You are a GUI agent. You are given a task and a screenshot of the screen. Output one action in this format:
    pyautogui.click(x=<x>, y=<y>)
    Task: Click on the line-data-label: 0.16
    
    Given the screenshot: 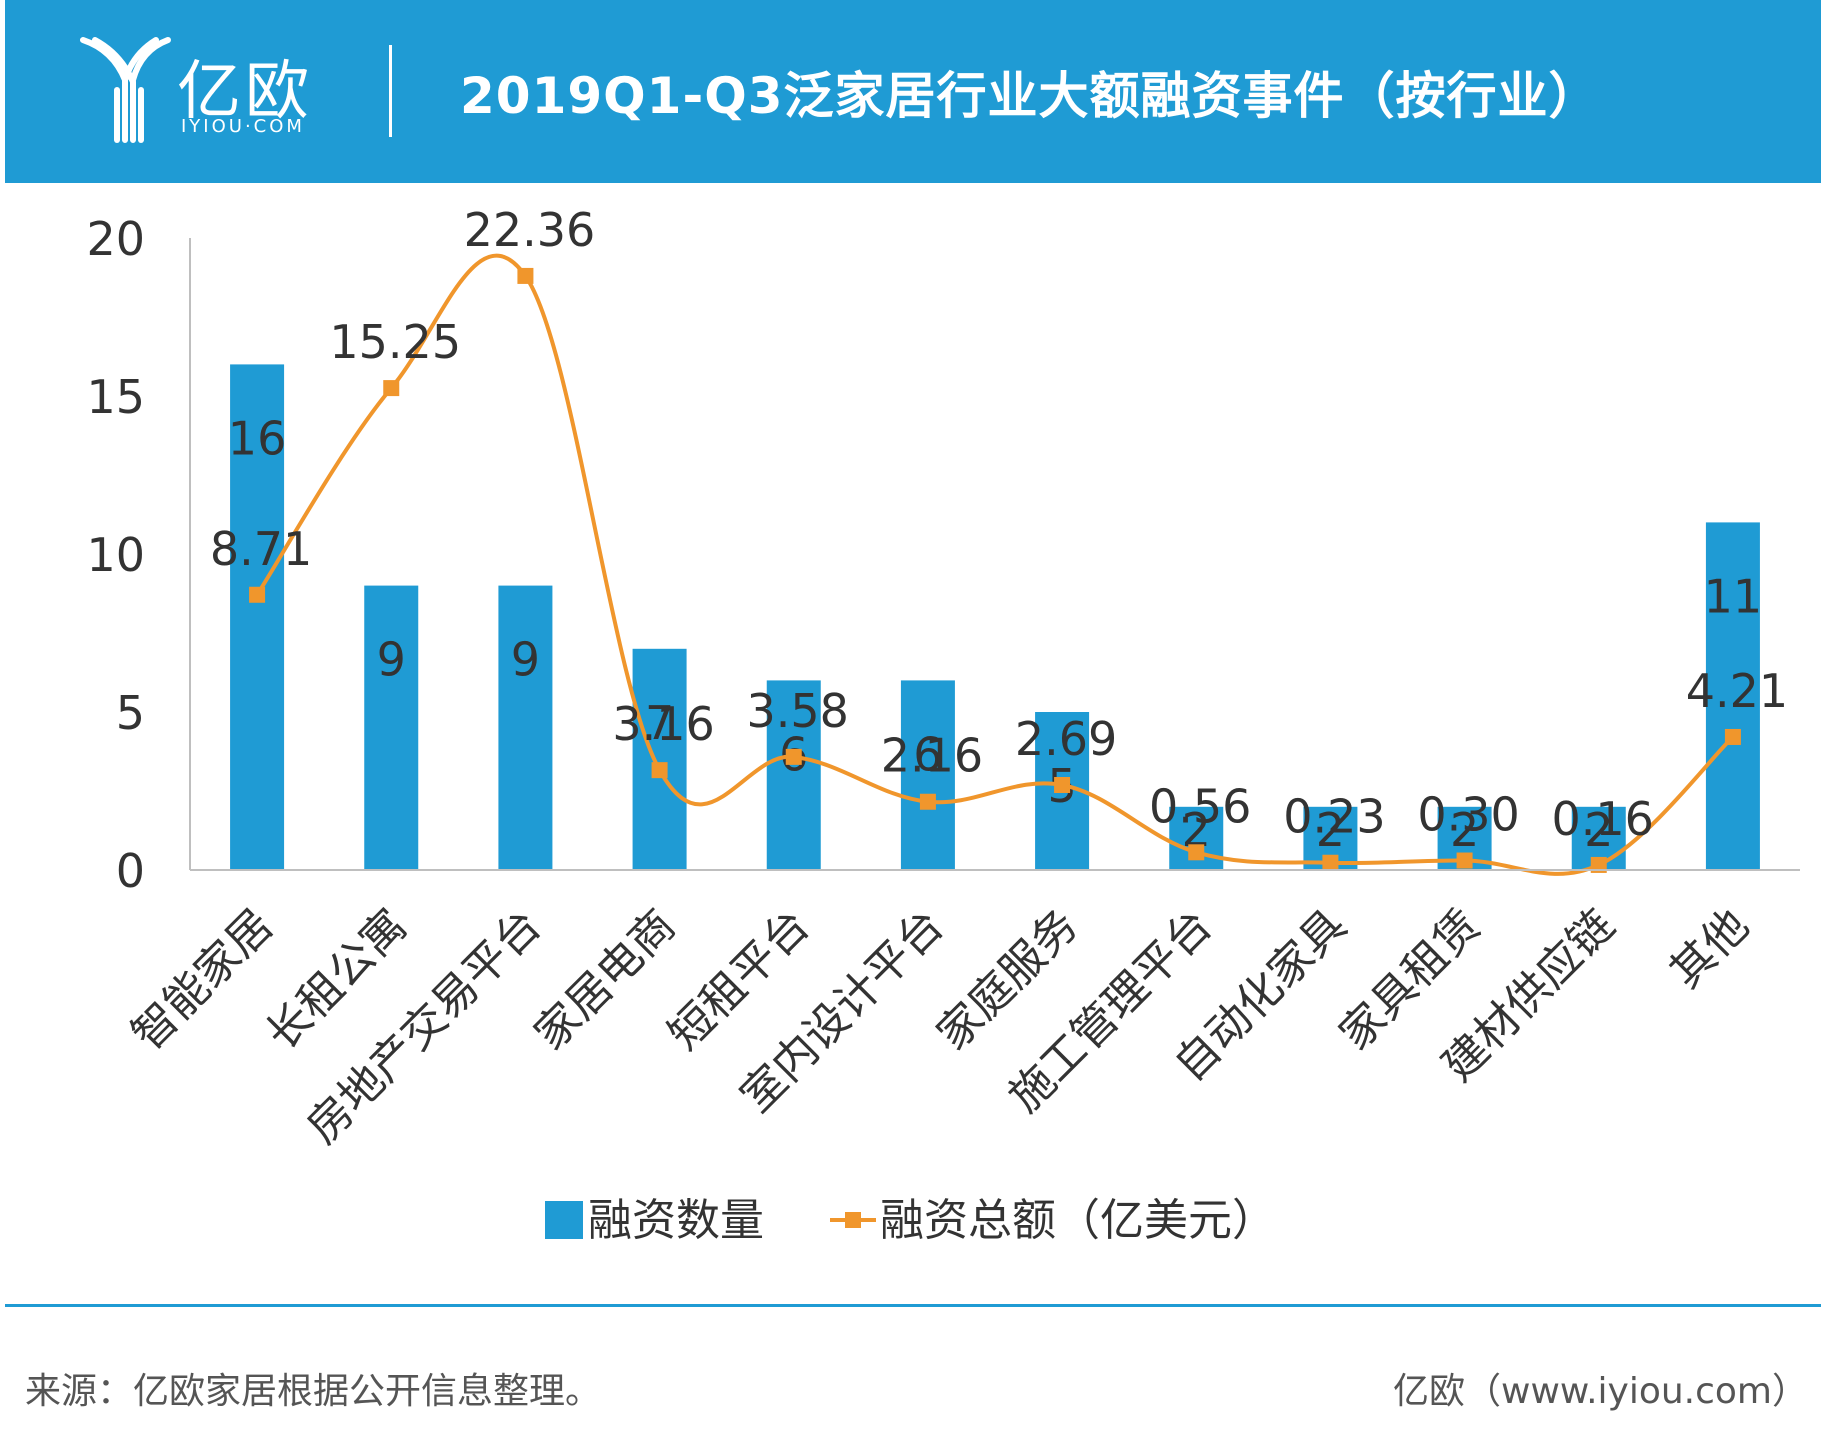 What is the action you would take?
    pyautogui.click(x=1603, y=819)
    